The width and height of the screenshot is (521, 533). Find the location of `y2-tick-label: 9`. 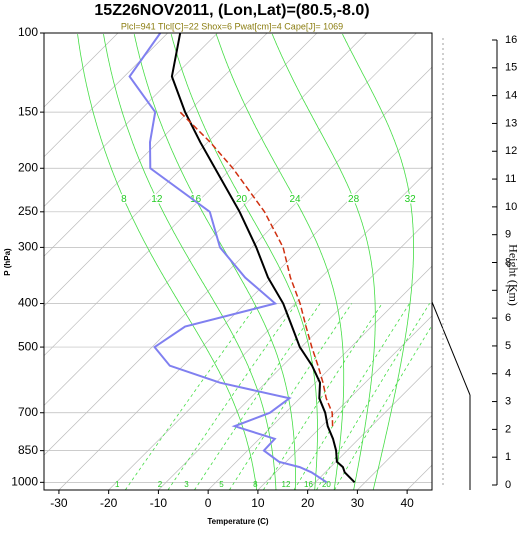

y2-tick-label: 9 is located at coordinates (508, 235).